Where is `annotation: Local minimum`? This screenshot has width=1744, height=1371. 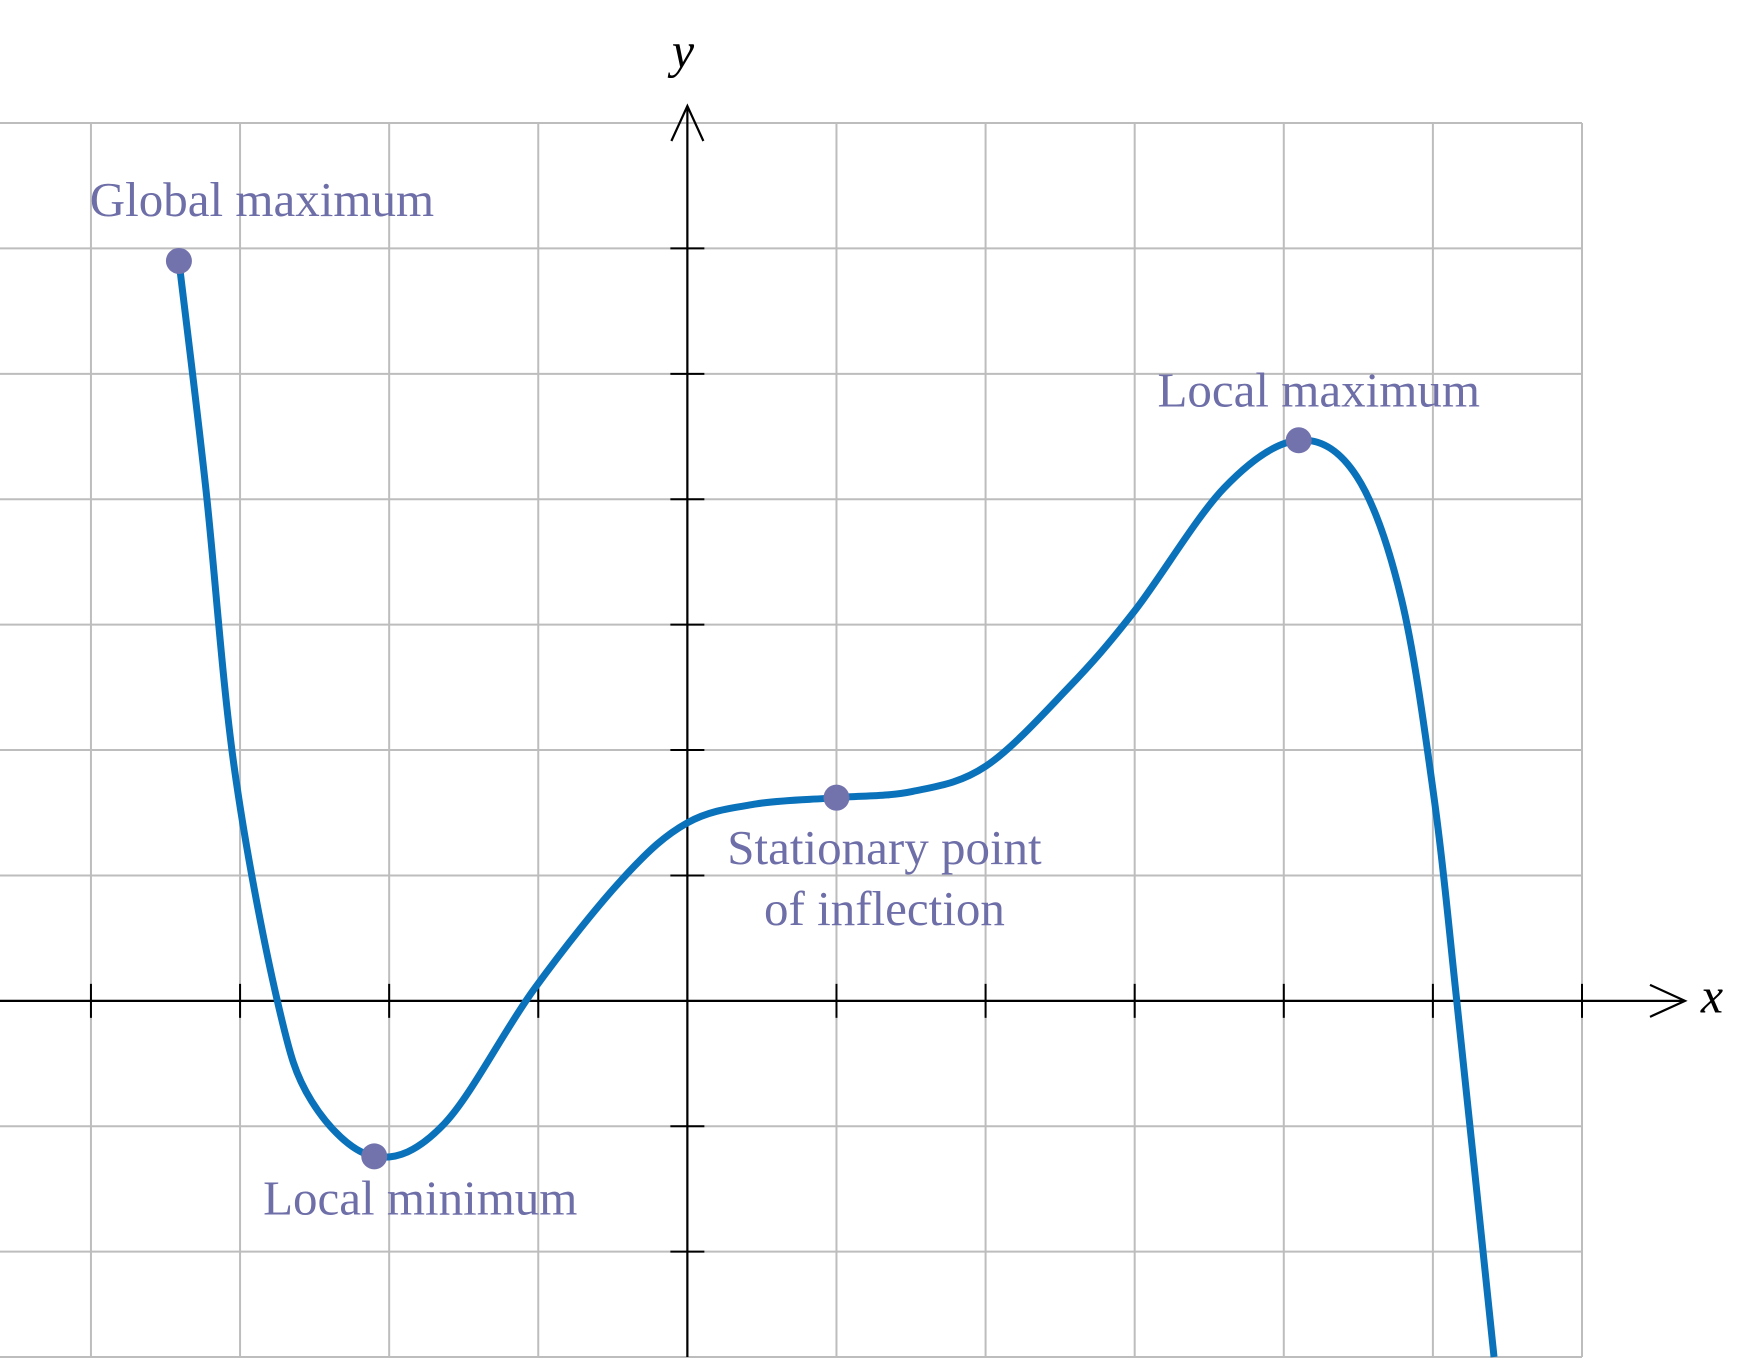 annotation: Local minimum is located at coordinates (420, 1198).